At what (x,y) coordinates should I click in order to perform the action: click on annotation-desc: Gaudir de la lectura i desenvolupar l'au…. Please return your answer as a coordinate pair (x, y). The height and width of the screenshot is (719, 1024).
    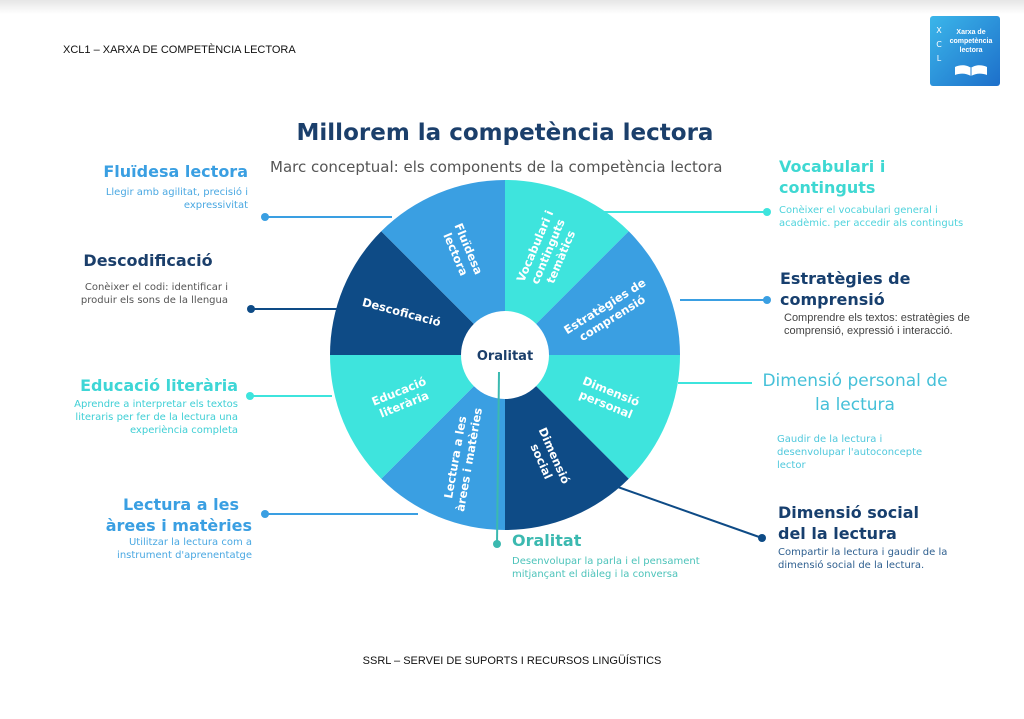
    Looking at the image, I should click on (850, 452).